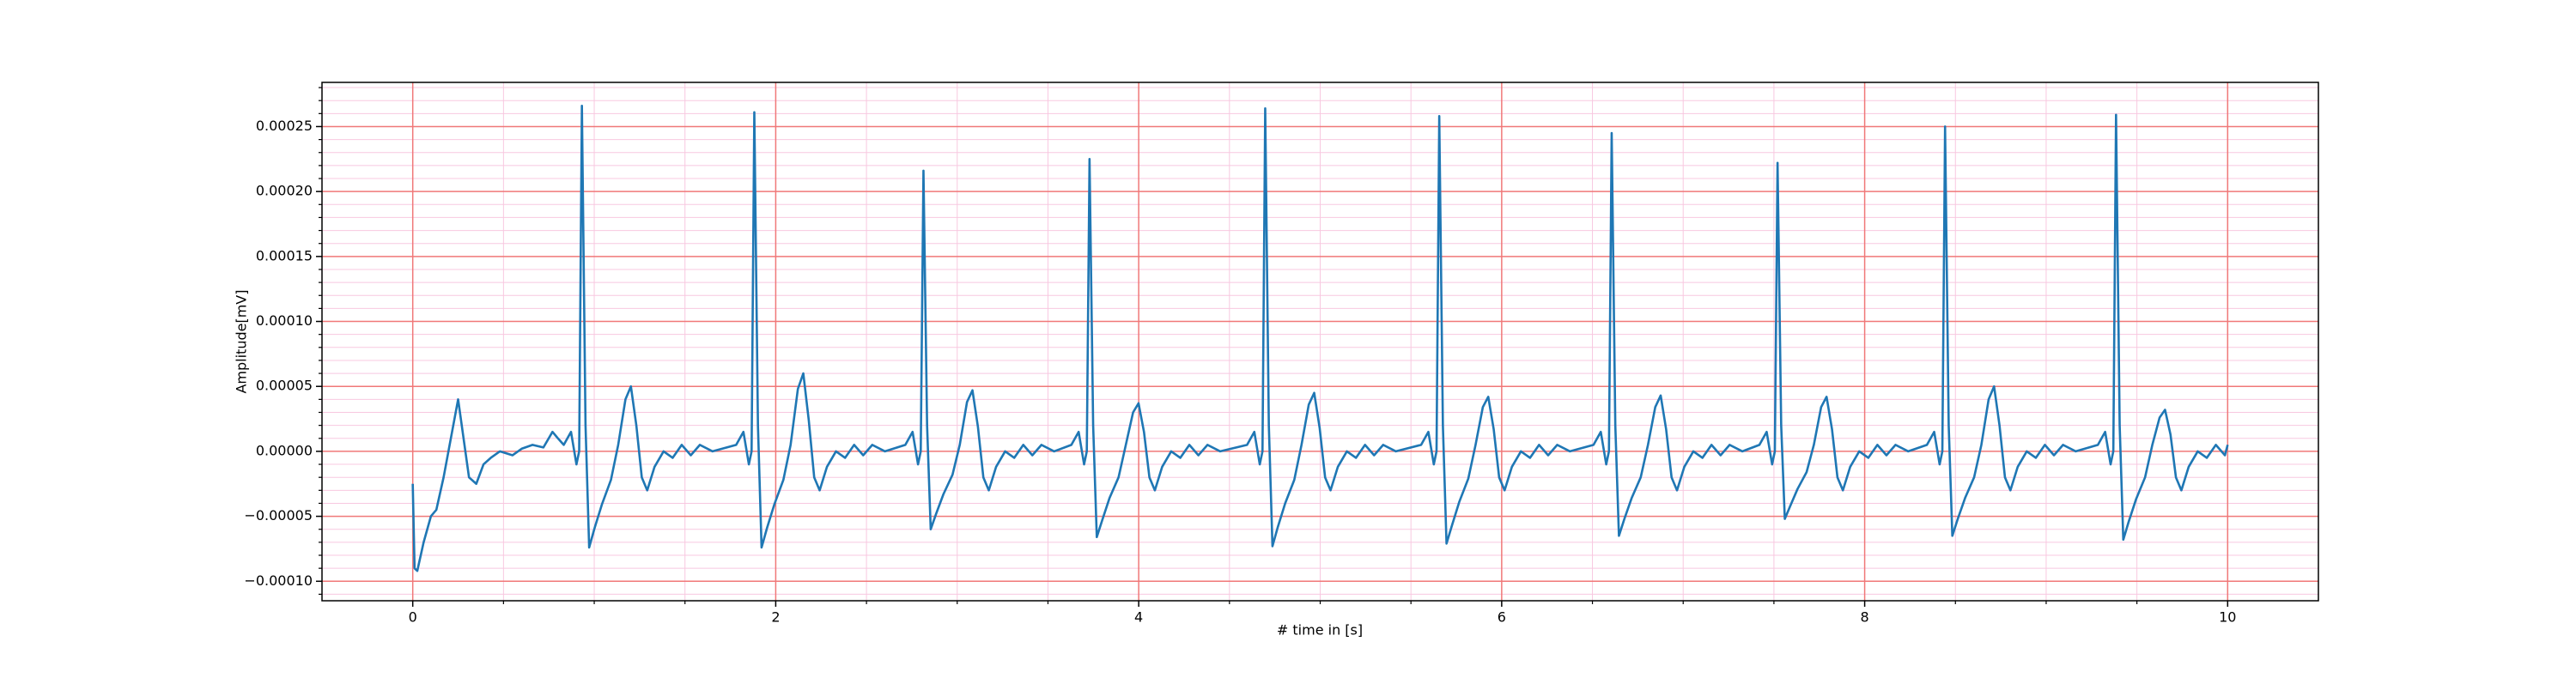  I want to click on y-tick-label: −0.00010, so click(279, 580).